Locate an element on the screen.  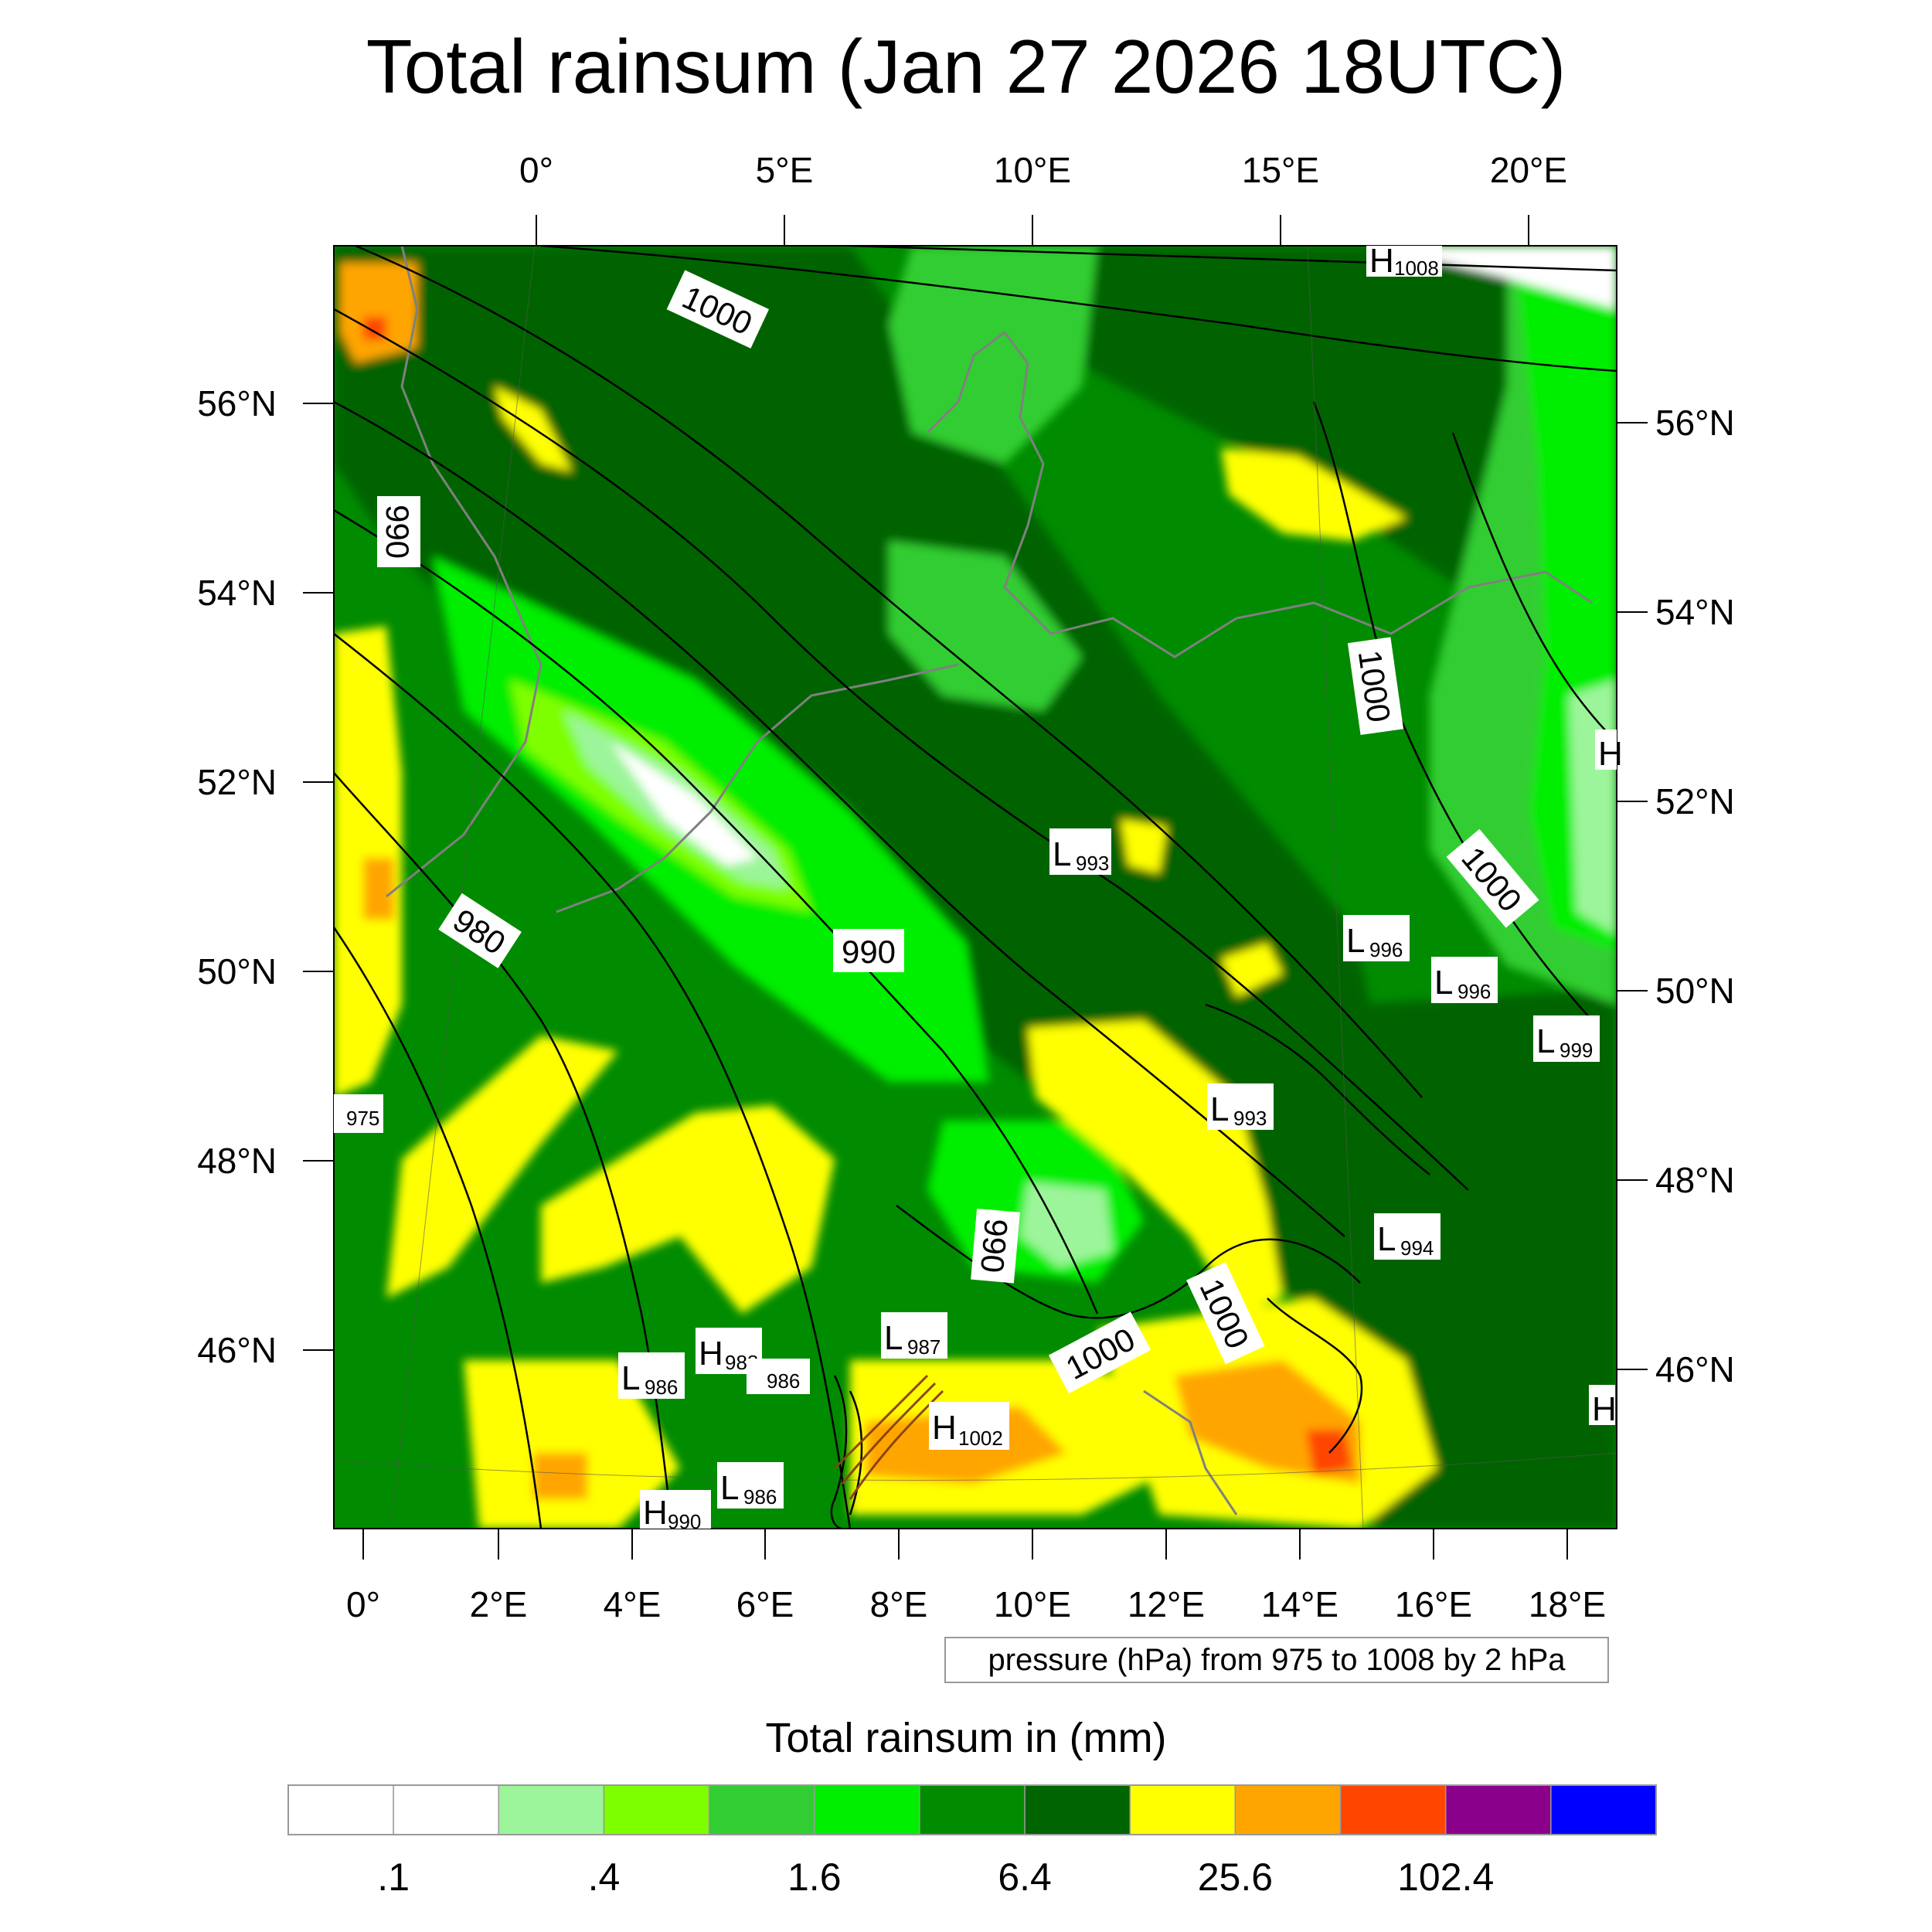
rain-region-orange-france-south is located at coordinates (560, 1476).